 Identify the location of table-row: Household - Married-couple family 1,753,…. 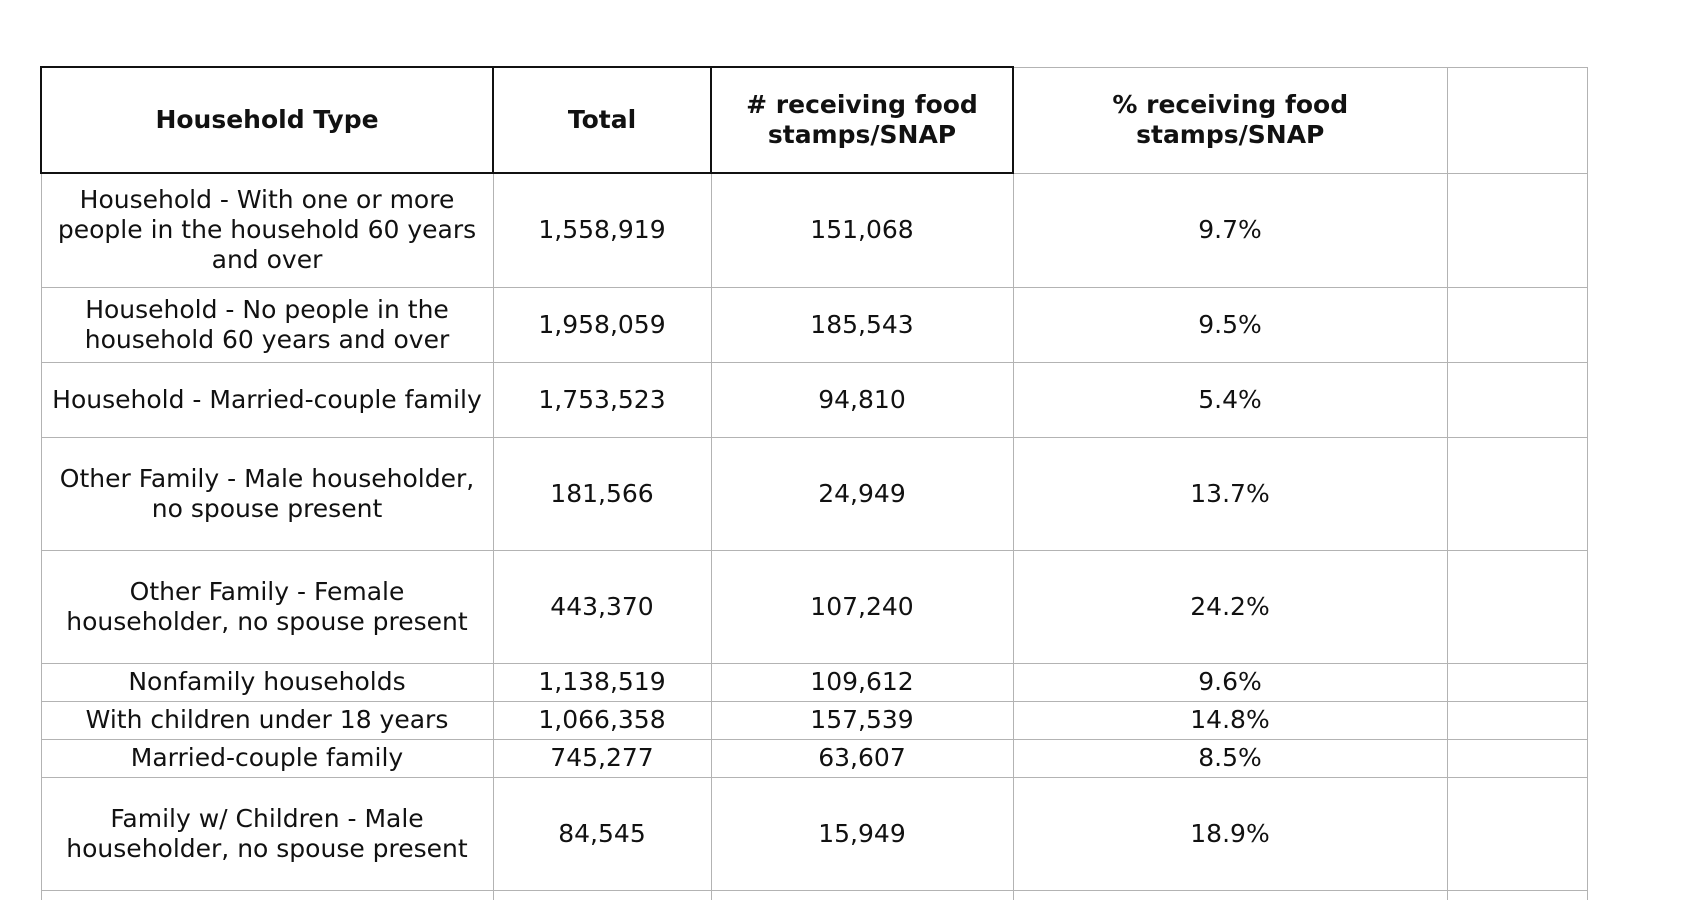
(814, 399).